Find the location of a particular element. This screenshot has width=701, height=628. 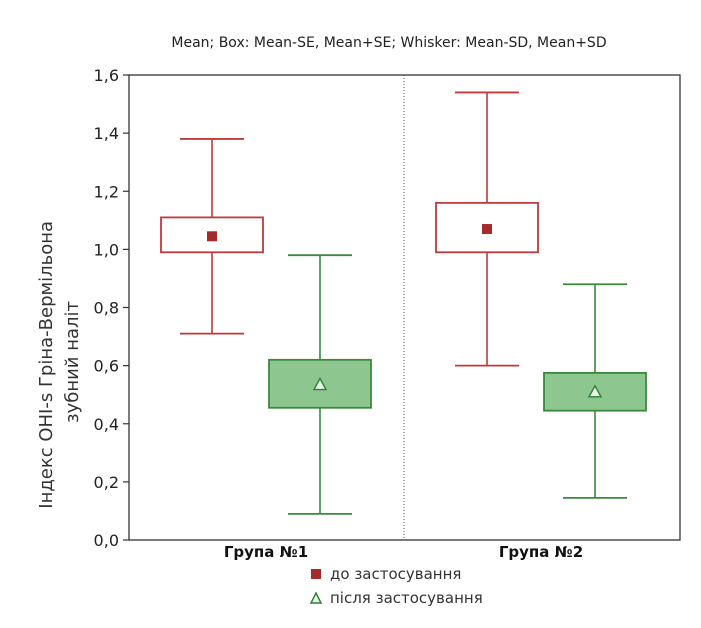

legend-label-before: до застосування is located at coordinates (396, 574).